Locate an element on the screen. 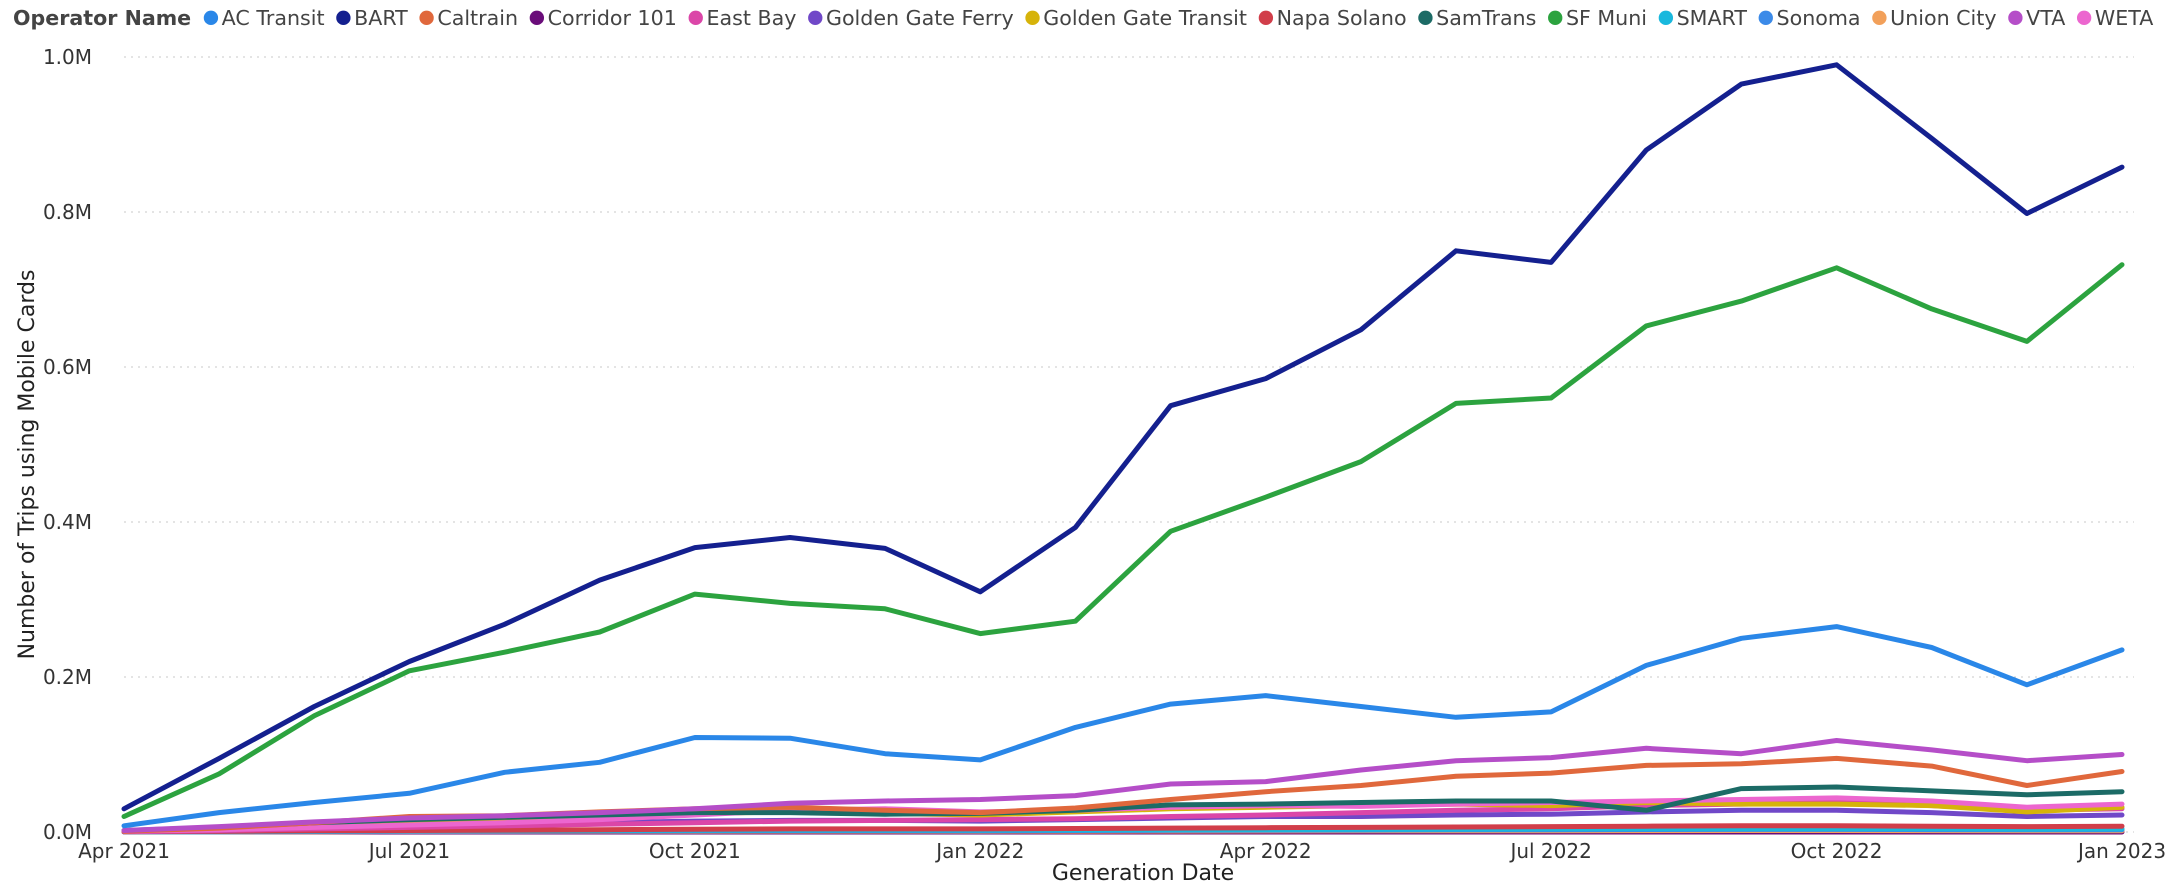 The image size is (2180, 893). legend-item-bart: BART is located at coordinates (372, 18).